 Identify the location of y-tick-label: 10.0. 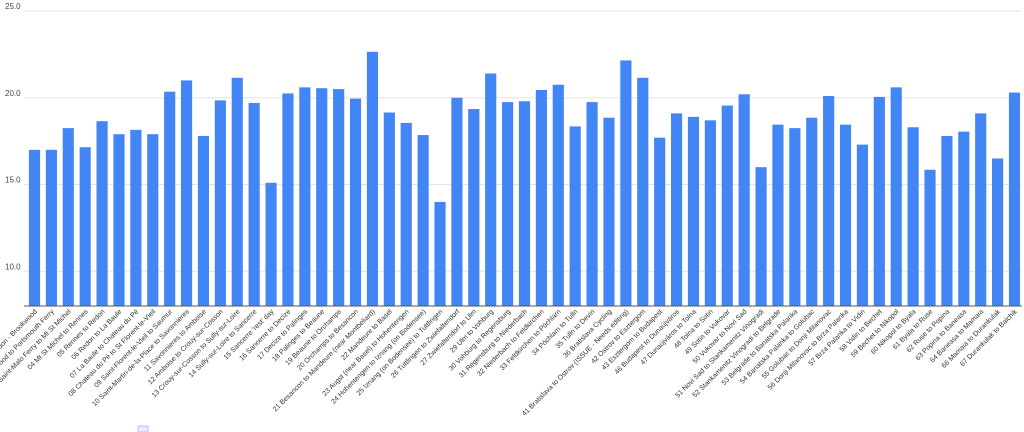
(13, 266).